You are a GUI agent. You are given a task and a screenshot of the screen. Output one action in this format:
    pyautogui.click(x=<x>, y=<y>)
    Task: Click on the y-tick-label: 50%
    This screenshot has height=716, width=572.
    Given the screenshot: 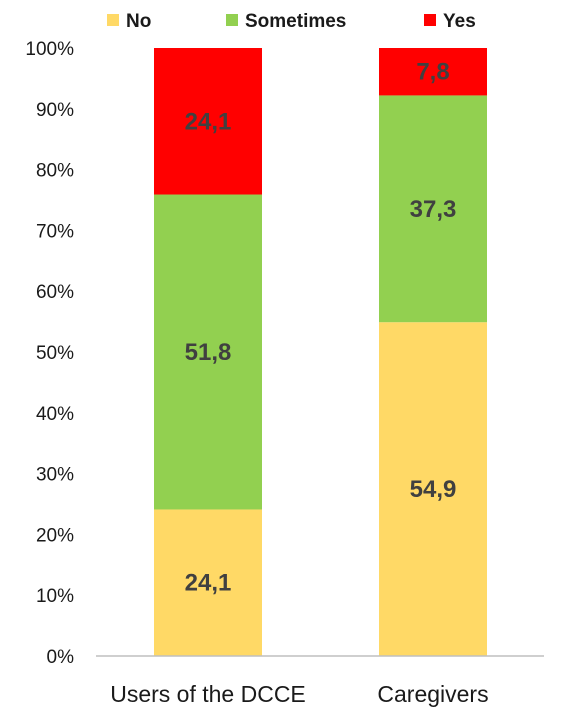 What is the action you would take?
    pyautogui.click(x=55, y=353)
    